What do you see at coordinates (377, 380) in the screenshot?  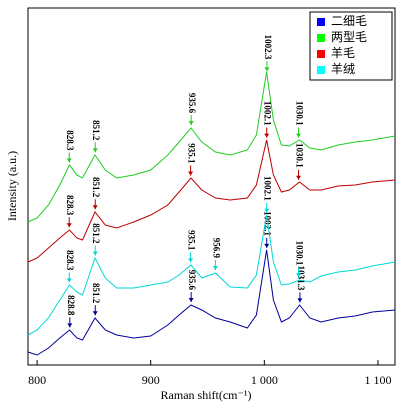 I see `x-tick-label: 1 100` at bounding box center [377, 380].